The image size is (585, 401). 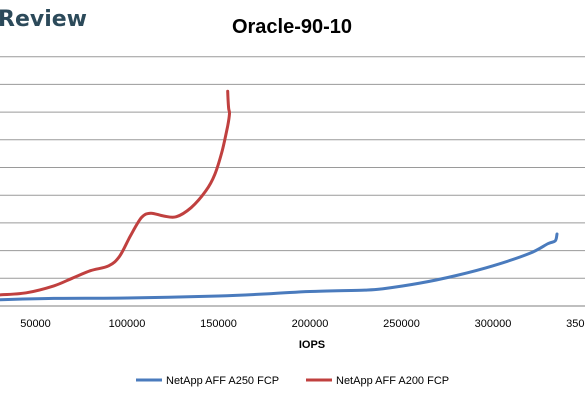 What do you see at coordinates (310, 324) in the screenshot?
I see `x-tick-label: 200000` at bounding box center [310, 324].